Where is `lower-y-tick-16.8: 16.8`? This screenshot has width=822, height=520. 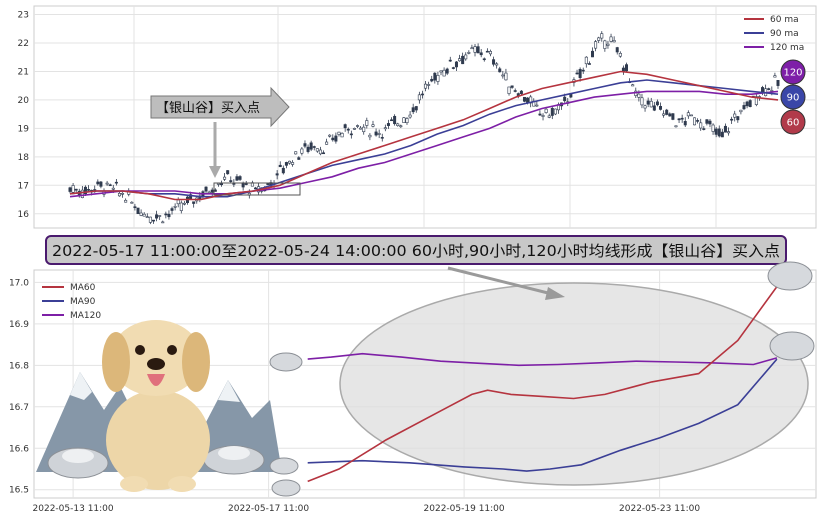 lower-y-tick-16.8: 16.8 is located at coordinates (19, 366).